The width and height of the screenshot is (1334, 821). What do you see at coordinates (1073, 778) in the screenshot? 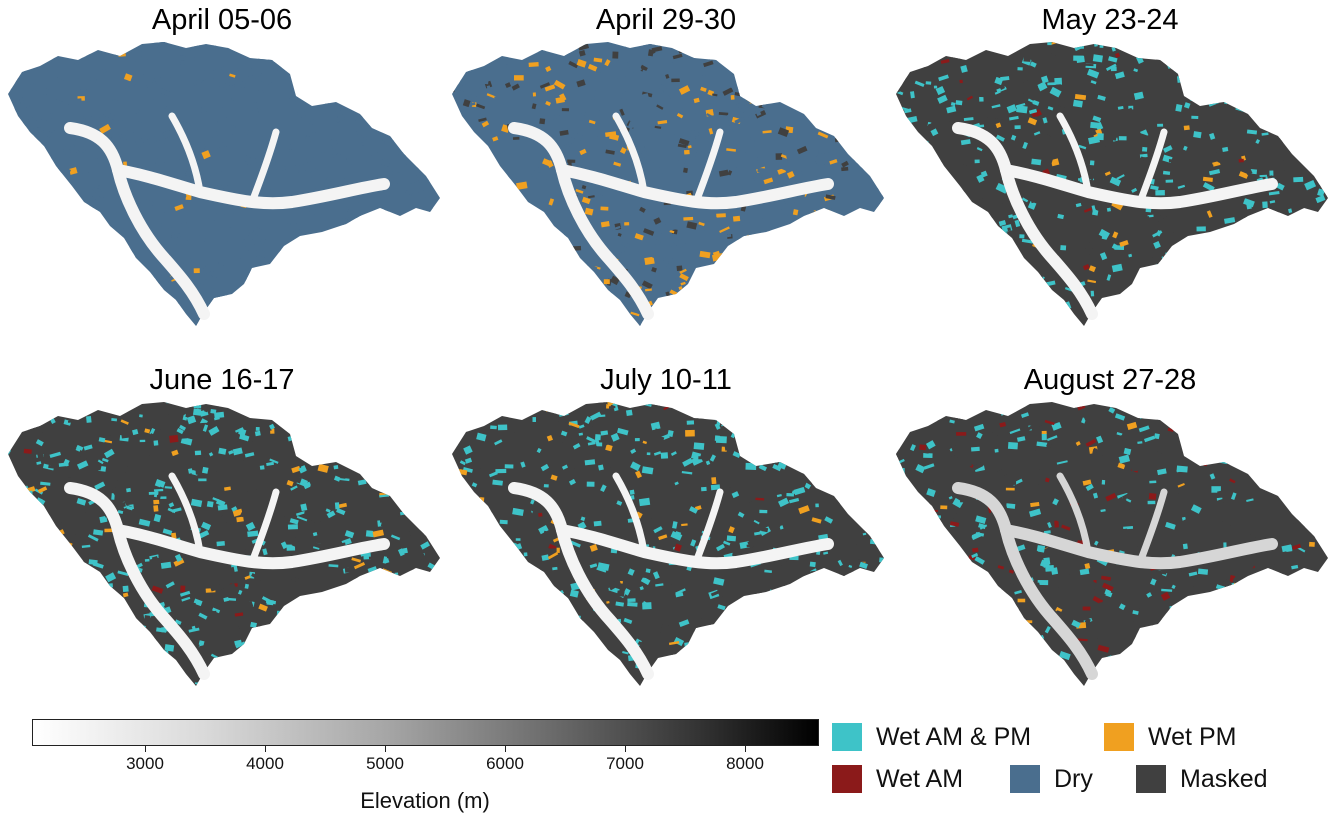
I see `legend-label: Dry` at bounding box center [1073, 778].